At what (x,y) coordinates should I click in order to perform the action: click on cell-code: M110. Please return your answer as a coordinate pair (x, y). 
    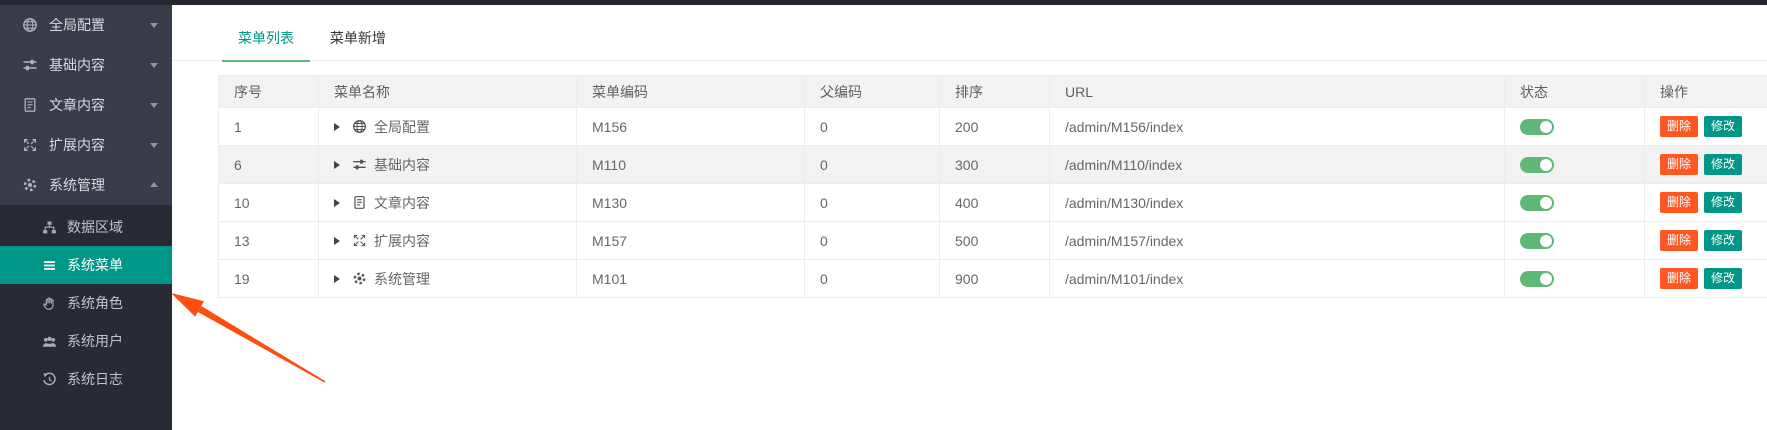
    Looking at the image, I should click on (690, 164).